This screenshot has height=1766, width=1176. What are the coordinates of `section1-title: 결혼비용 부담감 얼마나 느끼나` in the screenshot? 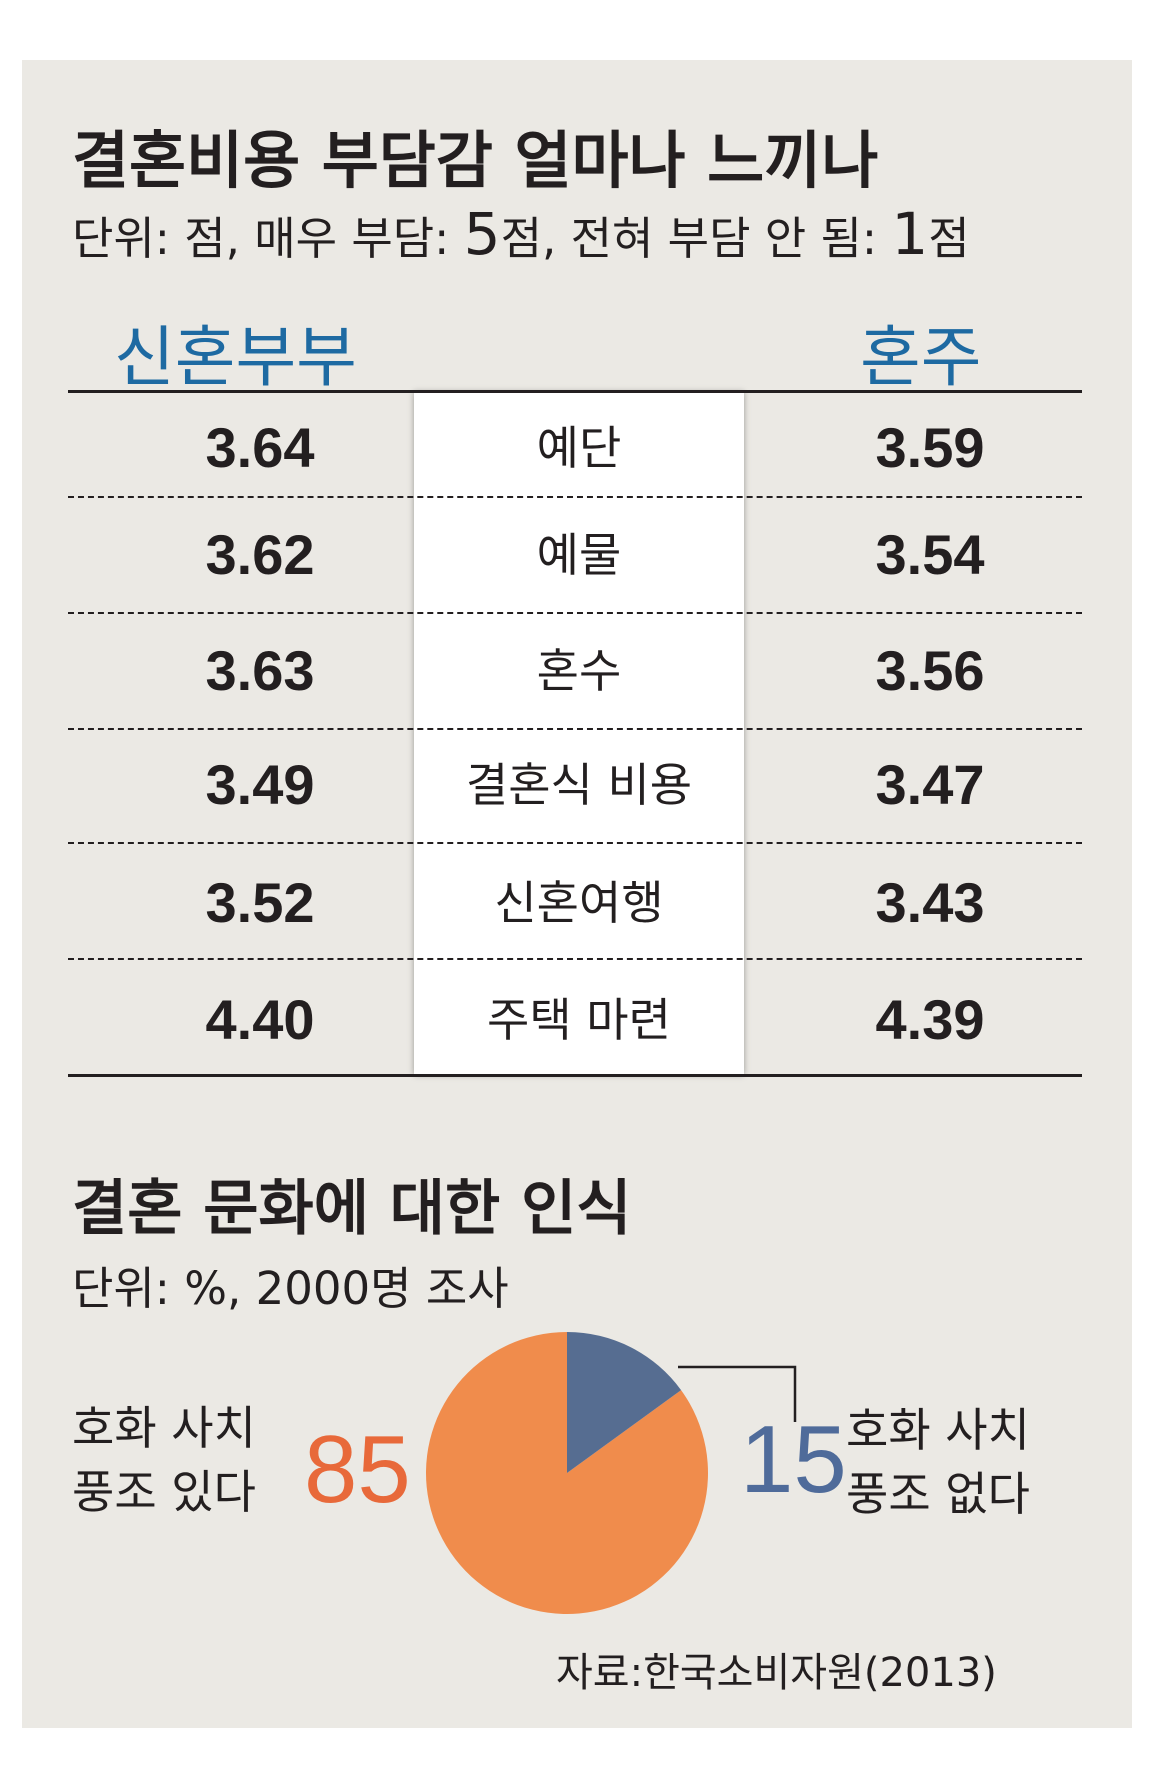 It's located at (475, 160).